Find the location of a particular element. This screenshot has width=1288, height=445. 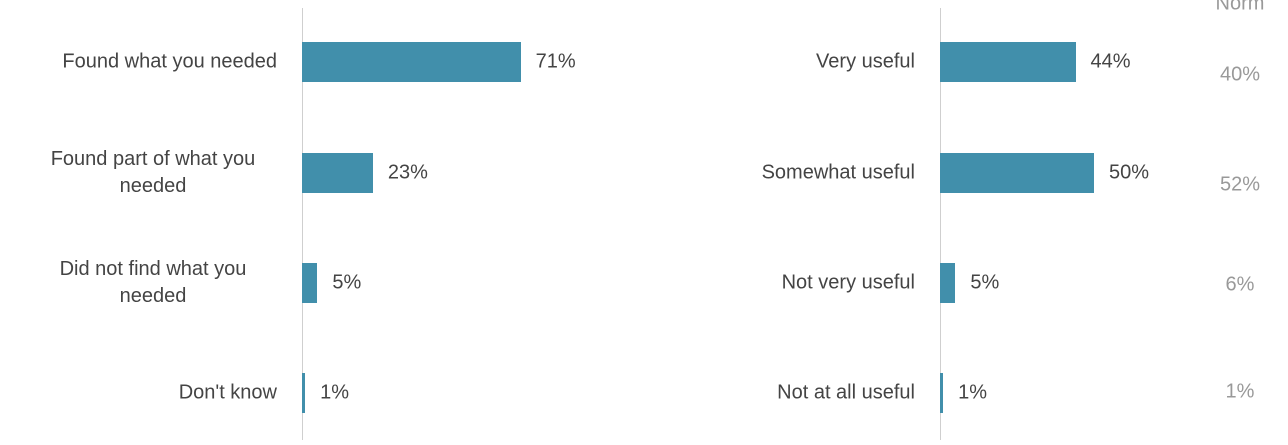

norm-value: 6% is located at coordinates (1240, 284).